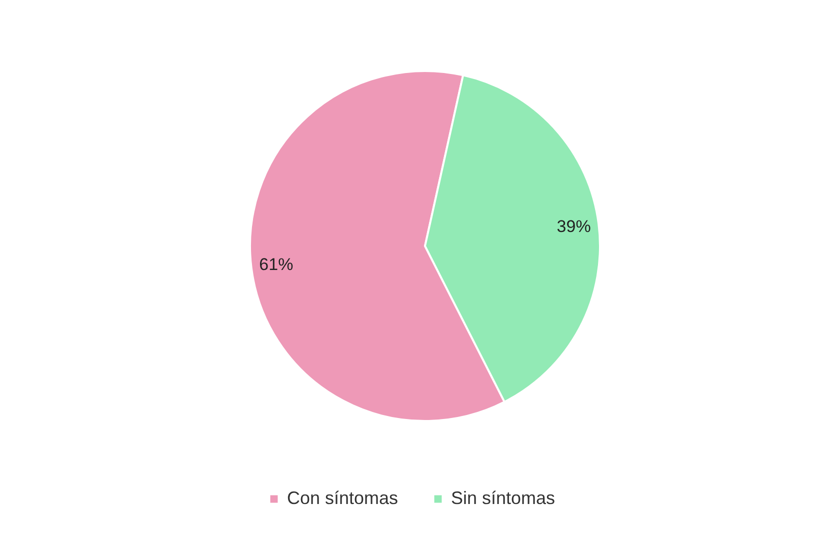 This screenshot has width=828, height=533. What do you see at coordinates (503, 498) in the screenshot?
I see `legend-label: Sin síntomas` at bounding box center [503, 498].